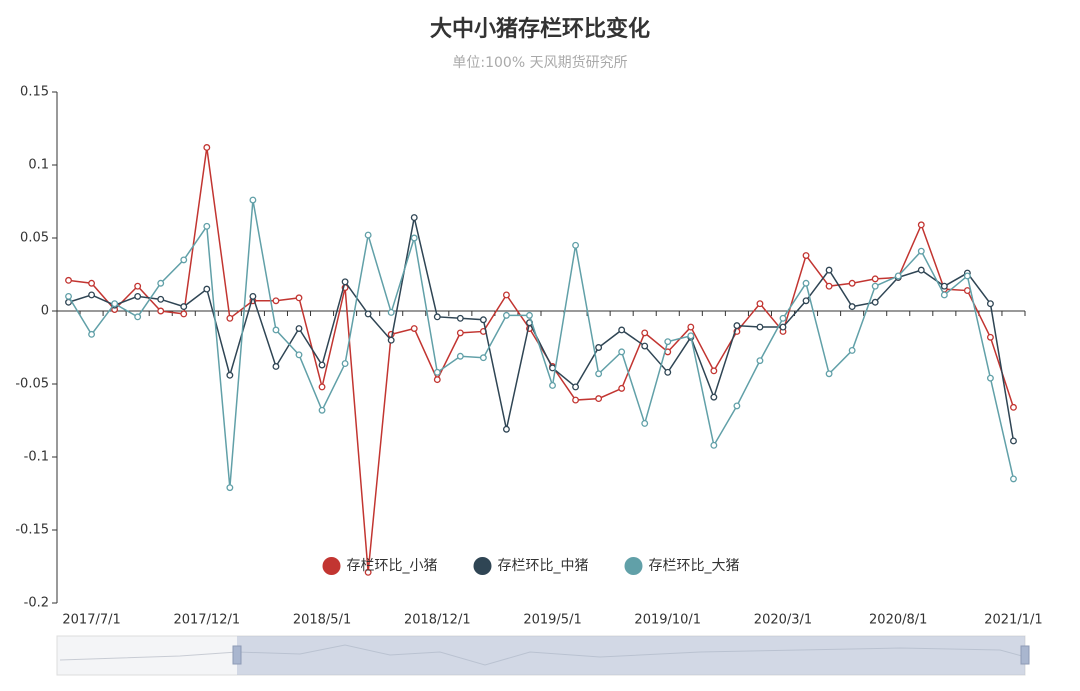 The height and width of the screenshot is (691, 1080). Describe the element at coordinates (32, 530) in the screenshot. I see `y-tick-label: -0.15` at that location.